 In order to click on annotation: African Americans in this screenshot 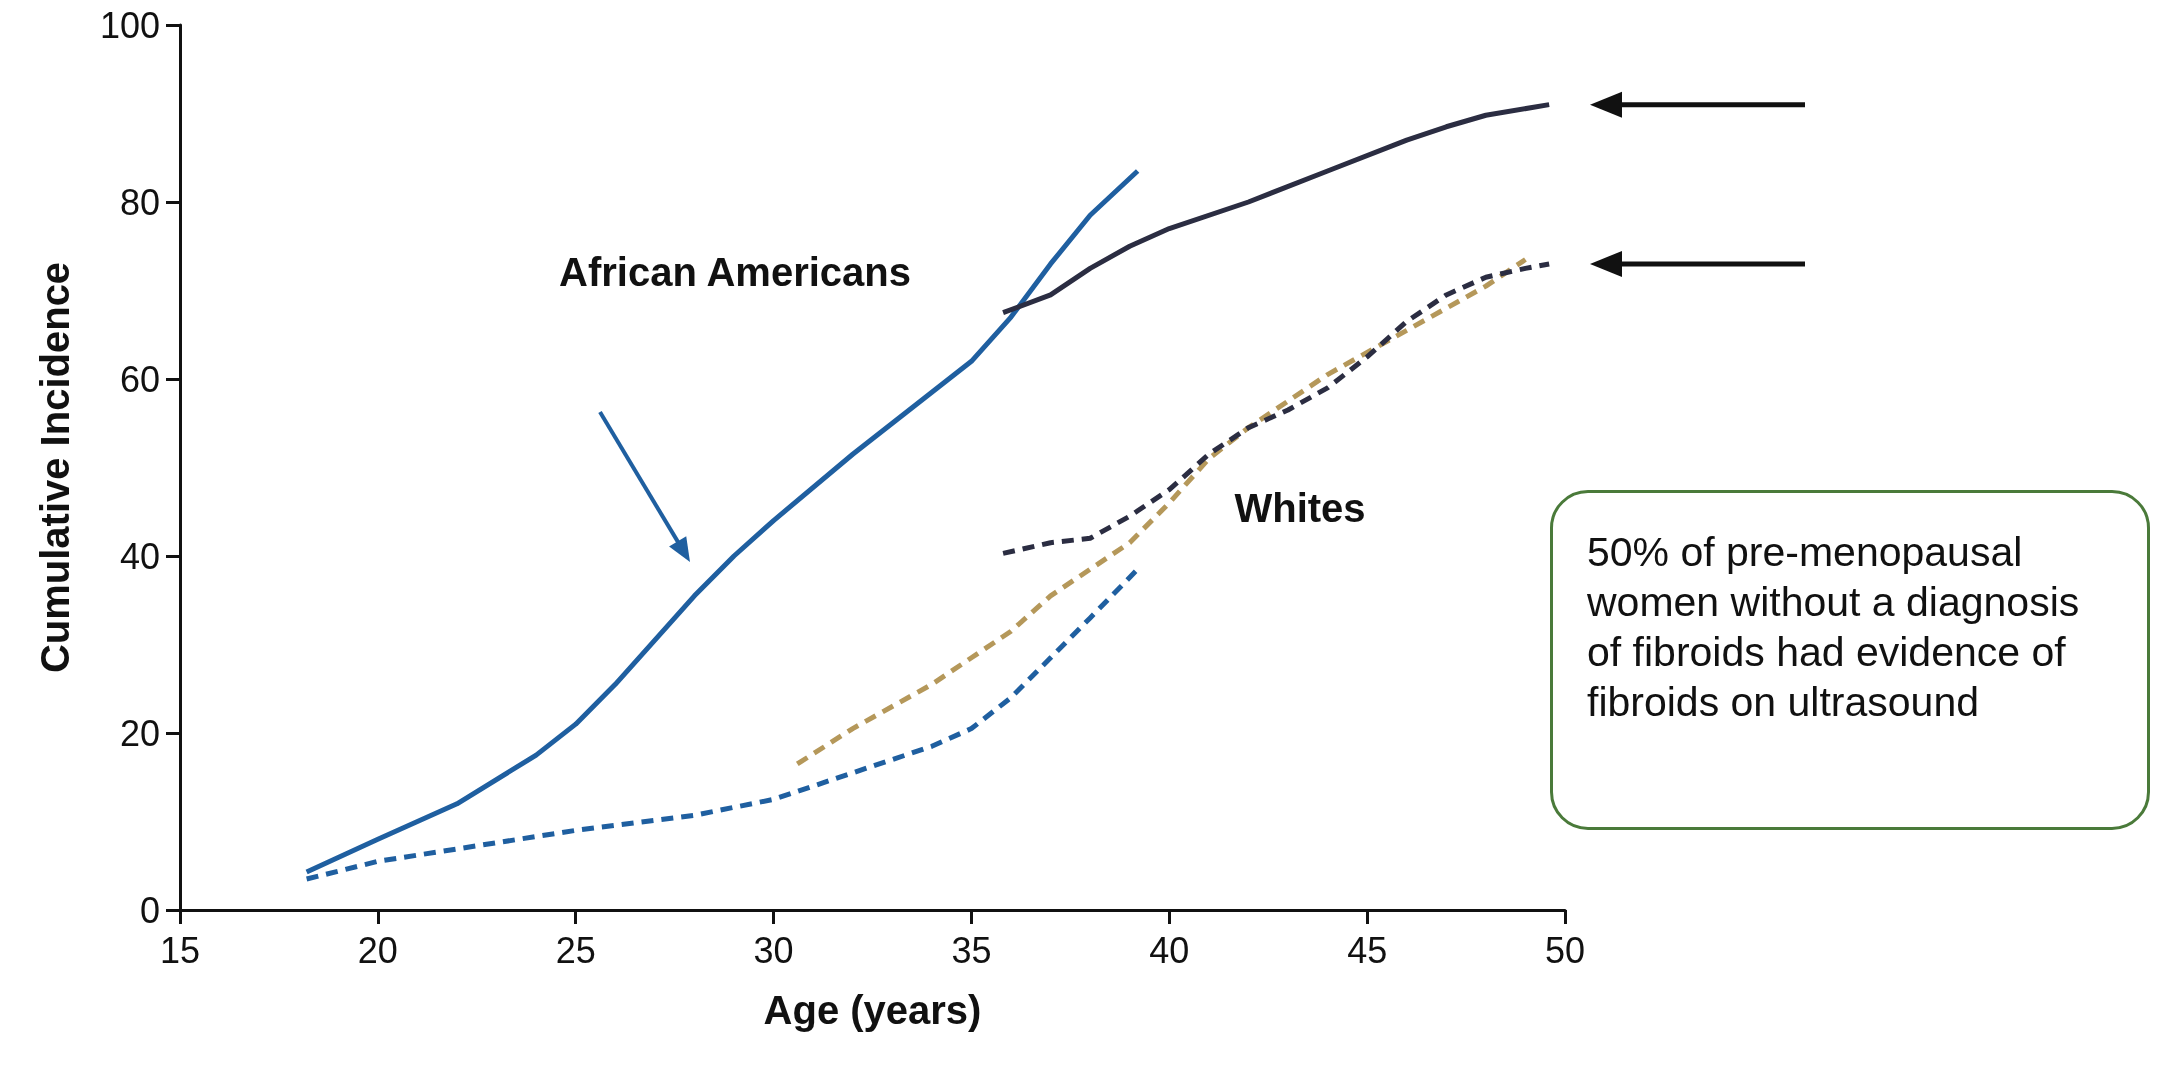, I will do `click(735, 272)`.